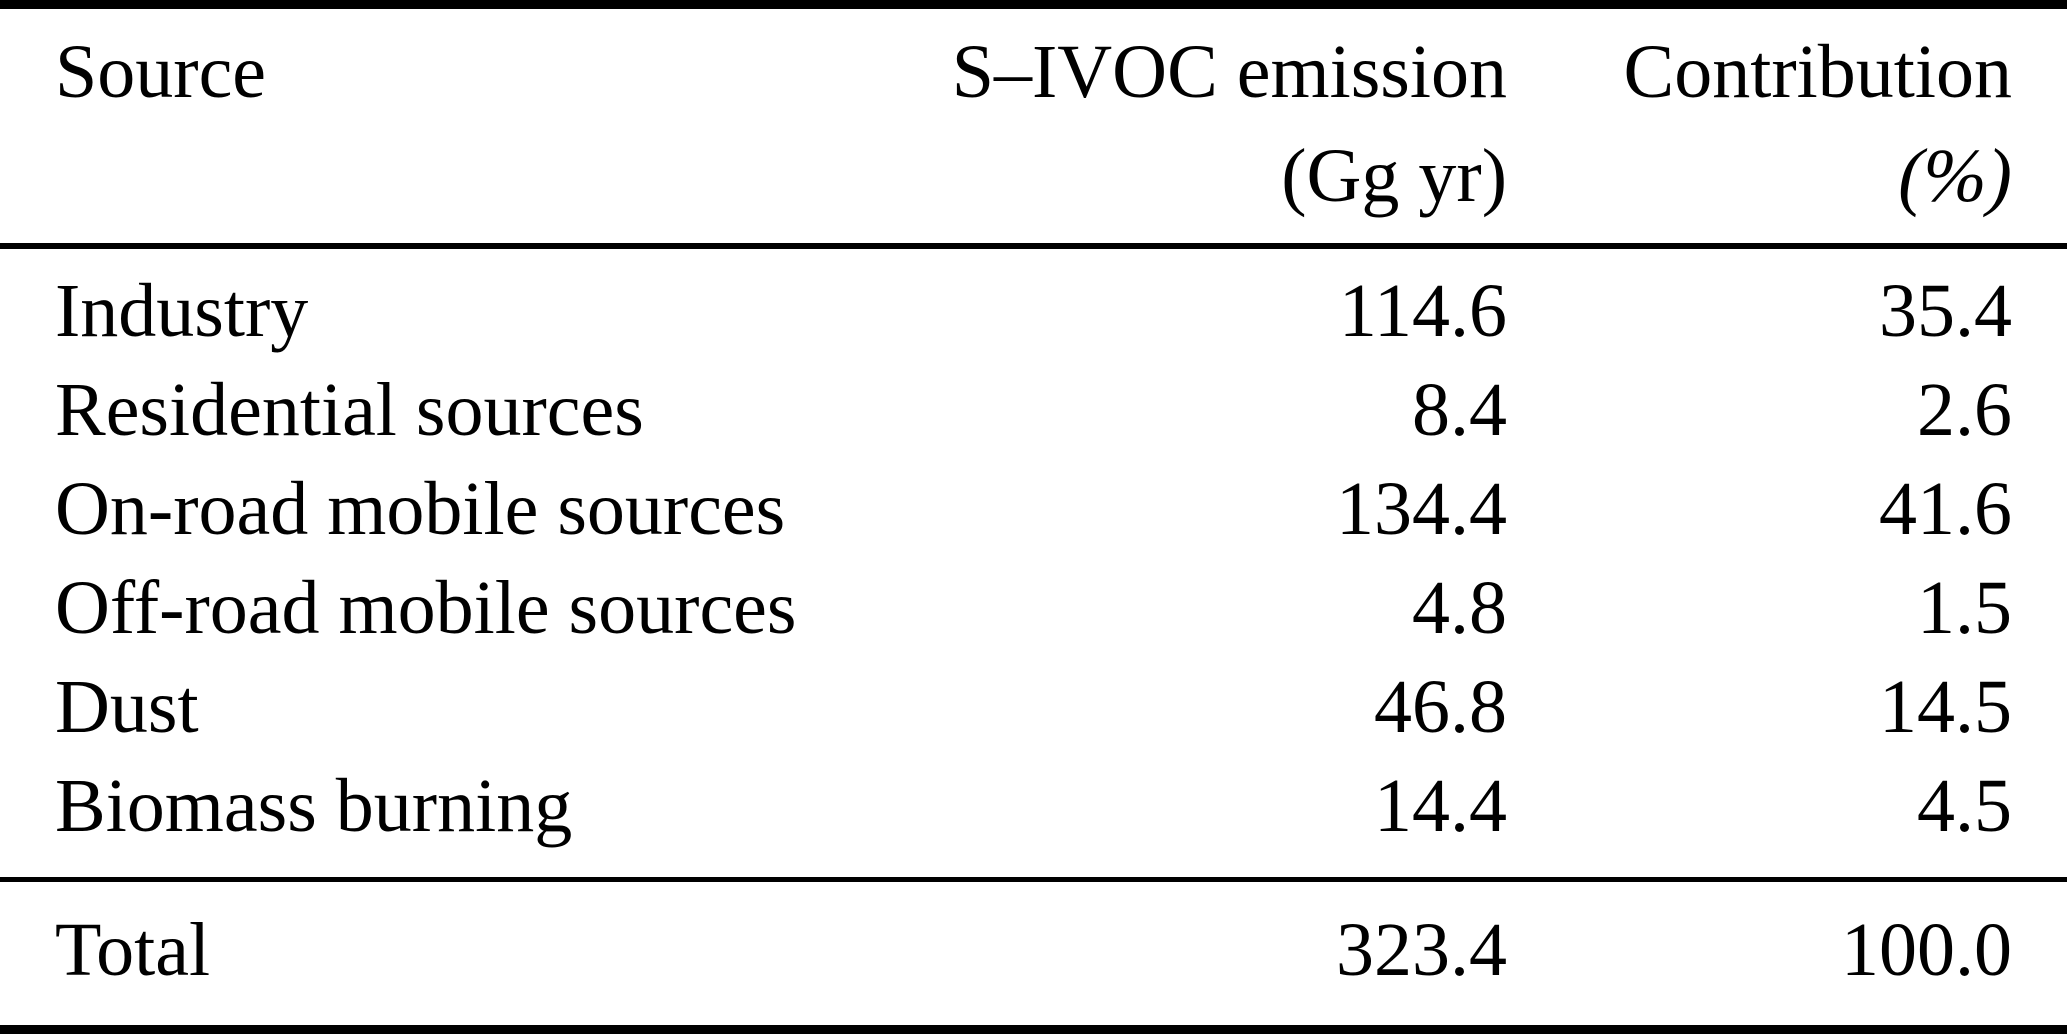 Image resolution: width=2067 pixels, height=1035 pixels. What do you see at coordinates (1955, 176) in the screenshot?
I see `column-header-contribution-unit: (%)` at bounding box center [1955, 176].